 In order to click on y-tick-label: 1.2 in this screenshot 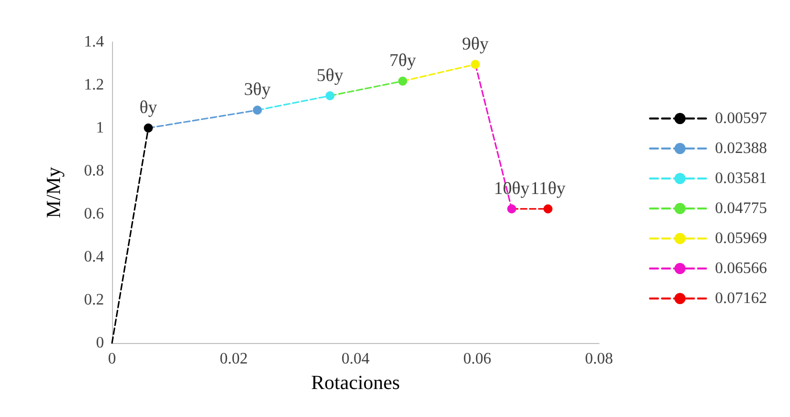, I will do `click(94, 85)`.